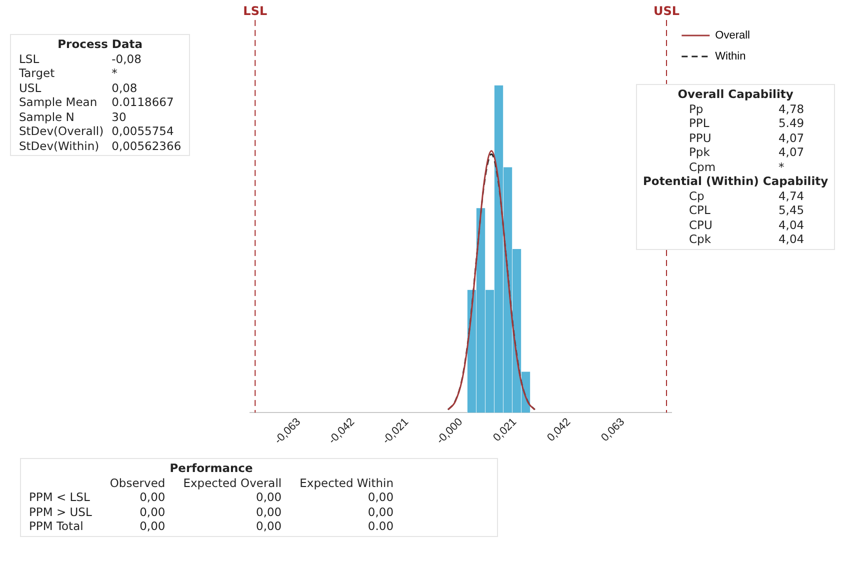 This screenshot has width=850, height=562. Describe the element at coordinates (732, 36) in the screenshot. I see `legend-label: Overall` at that location.